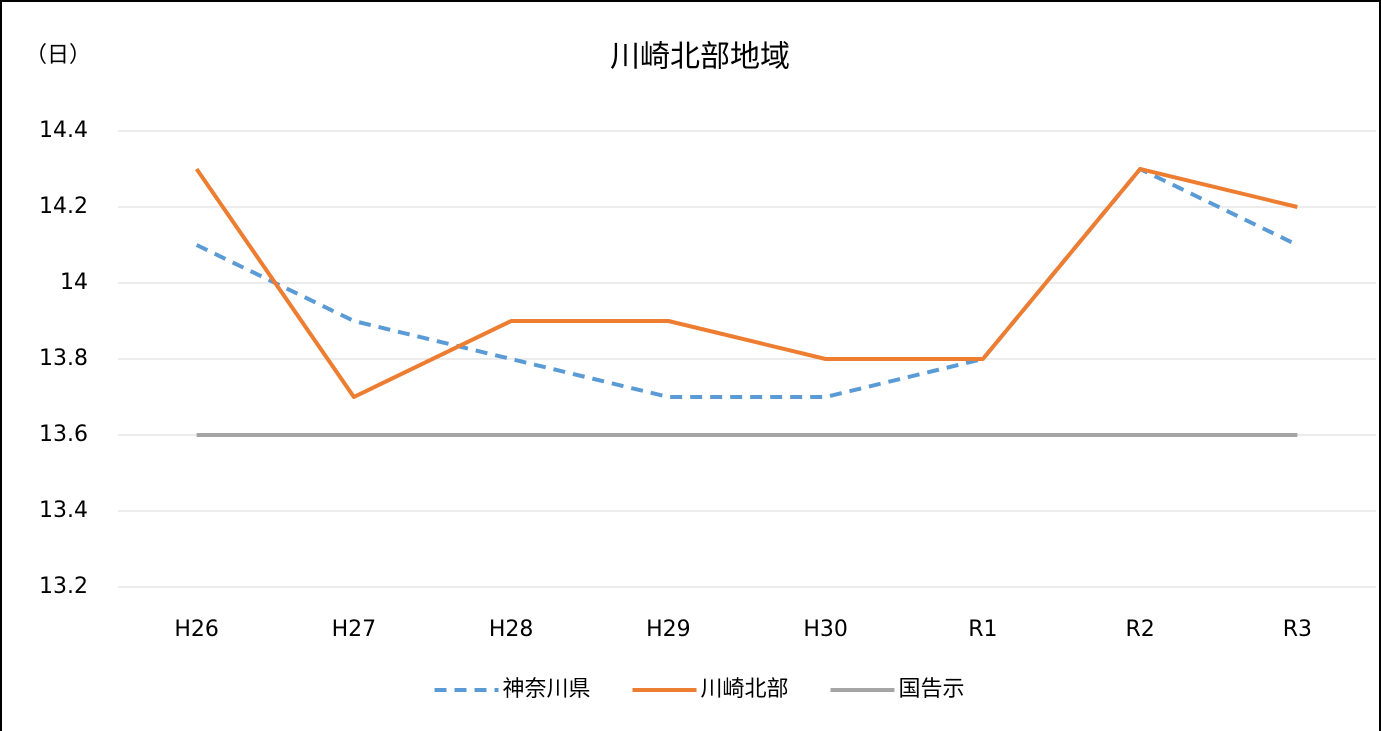 This screenshot has height=731, width=1381. What do you see at coordinates (668, 629) in the screenshot?
I see `x-tick-label: H29` at bounding box center [668, 629].